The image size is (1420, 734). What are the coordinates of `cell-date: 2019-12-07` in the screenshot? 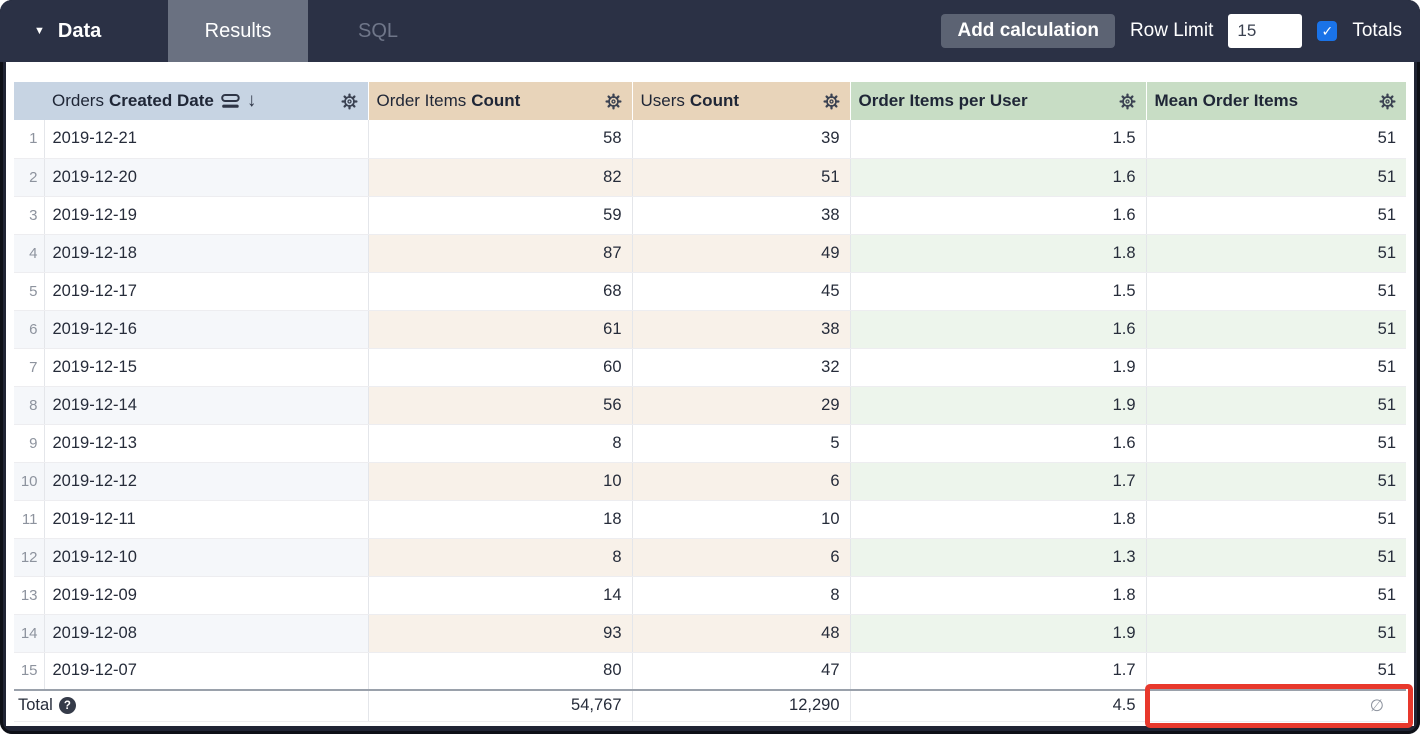 It's located at (206, 671).